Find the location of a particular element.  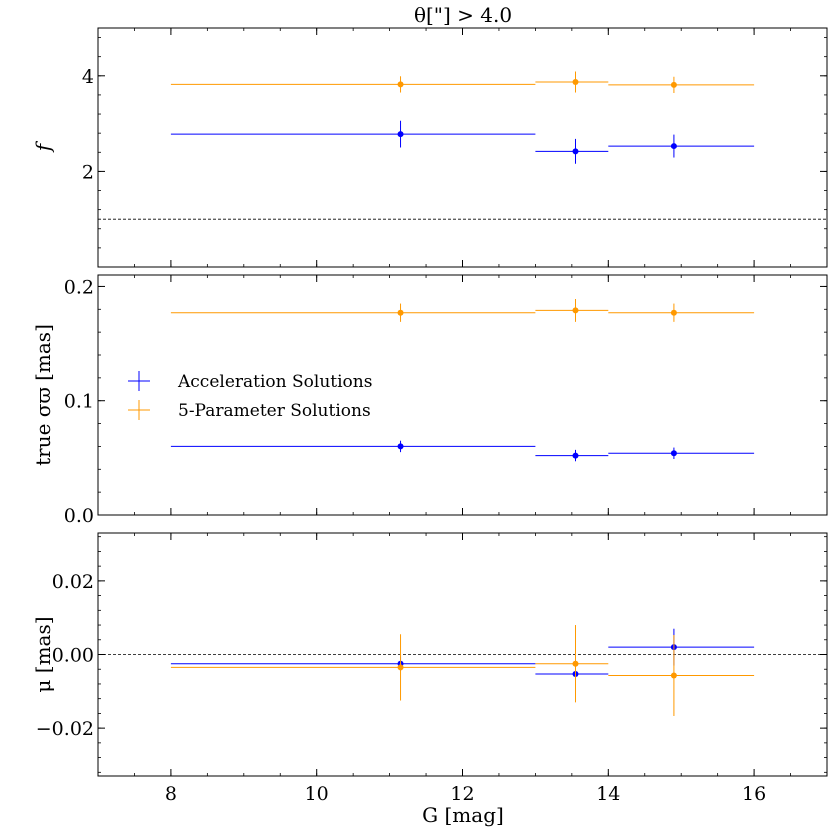

legend-label: Acceleration Solutions is located at coordinates (274, 382).